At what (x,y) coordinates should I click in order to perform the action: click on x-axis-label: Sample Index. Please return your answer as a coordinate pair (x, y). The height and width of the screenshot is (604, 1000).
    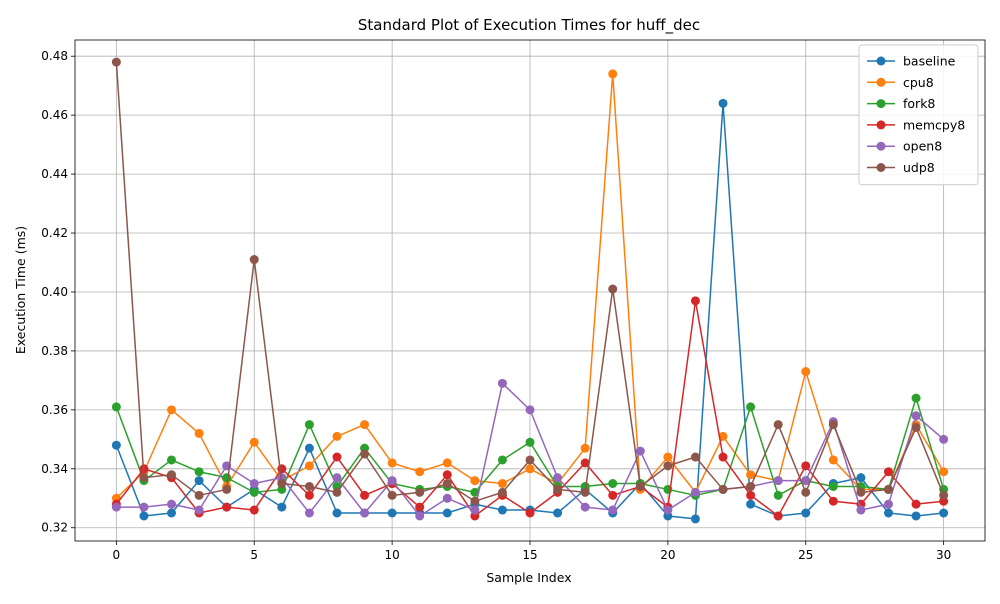
    Looking at the image, I should click on (528, 577).